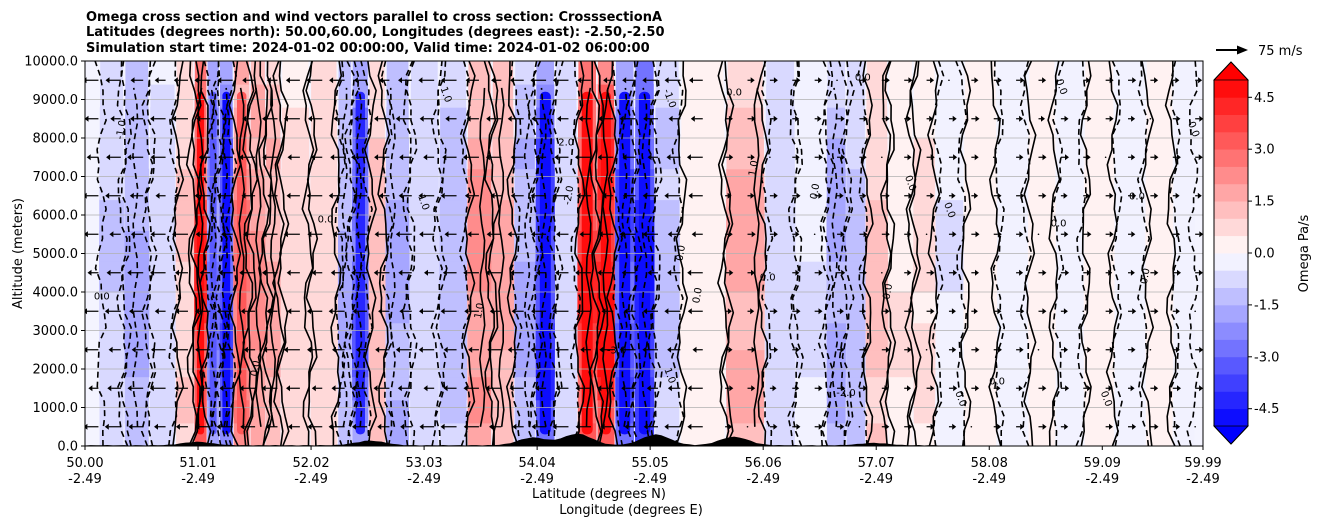 The height and width of the screenshot is (526, 1320). I want to click on y-tick-label: 7000.0, so click(56, 177).